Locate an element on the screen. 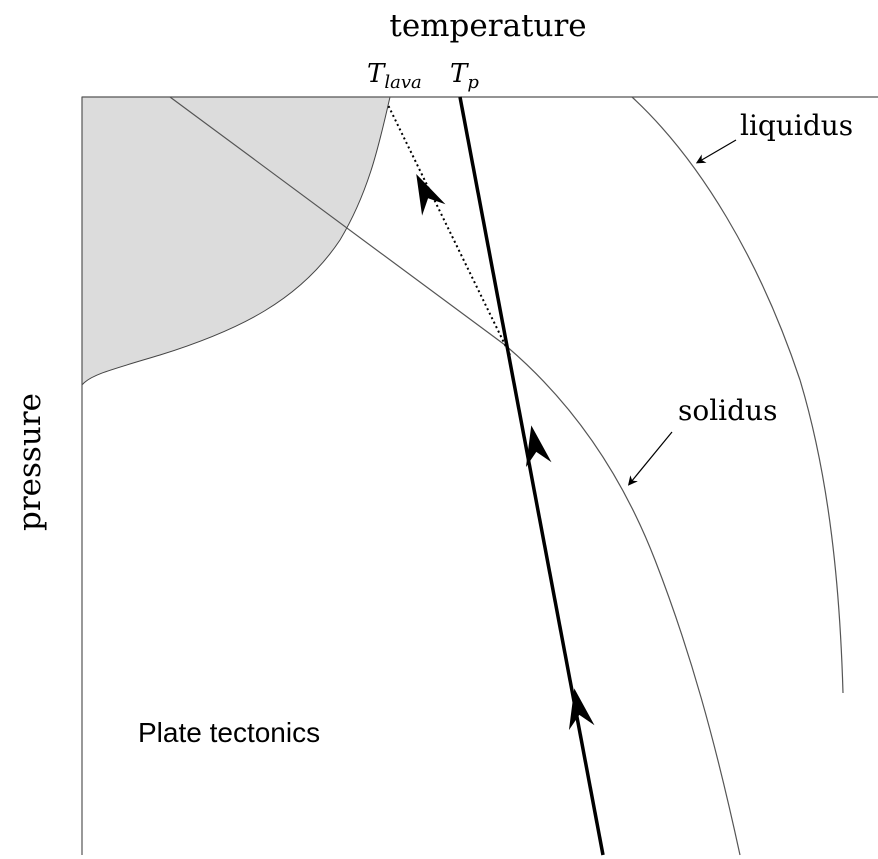 Image resolution: width=878 pixels, height=859 pixels. liquidus-label: liquidus is located at coordinates (796, 125).